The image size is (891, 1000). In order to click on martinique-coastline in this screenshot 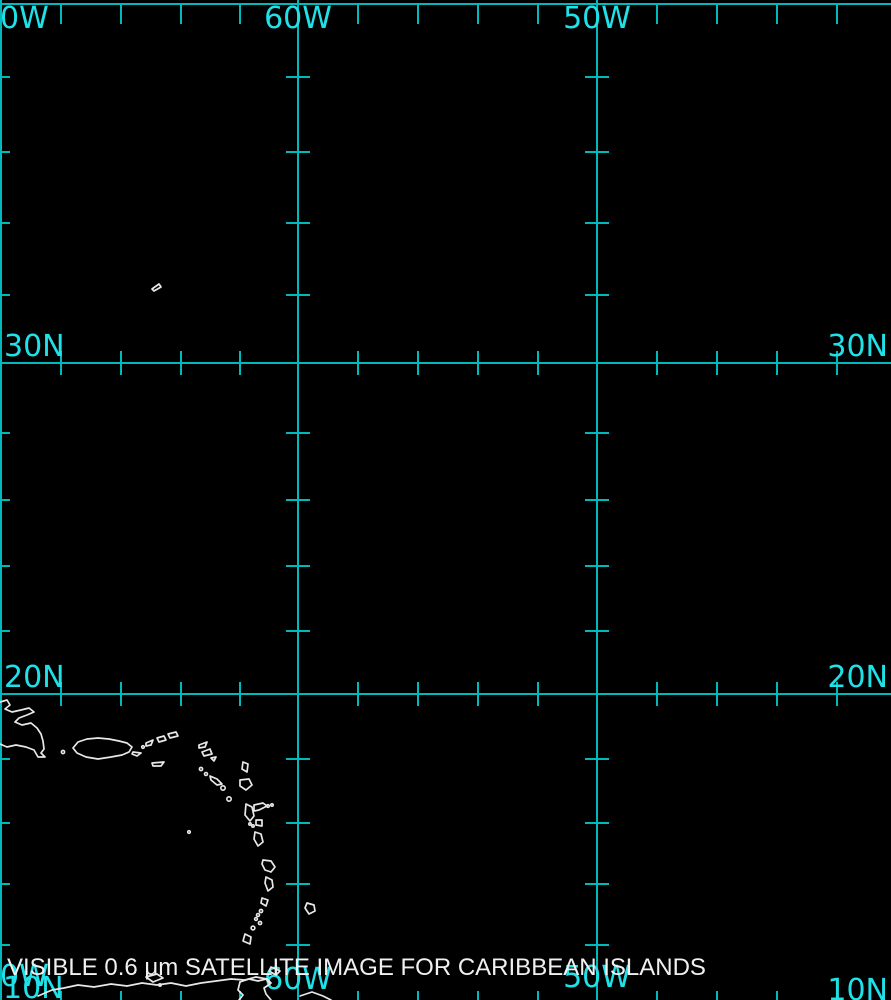, I will do `click(268, 866)`.